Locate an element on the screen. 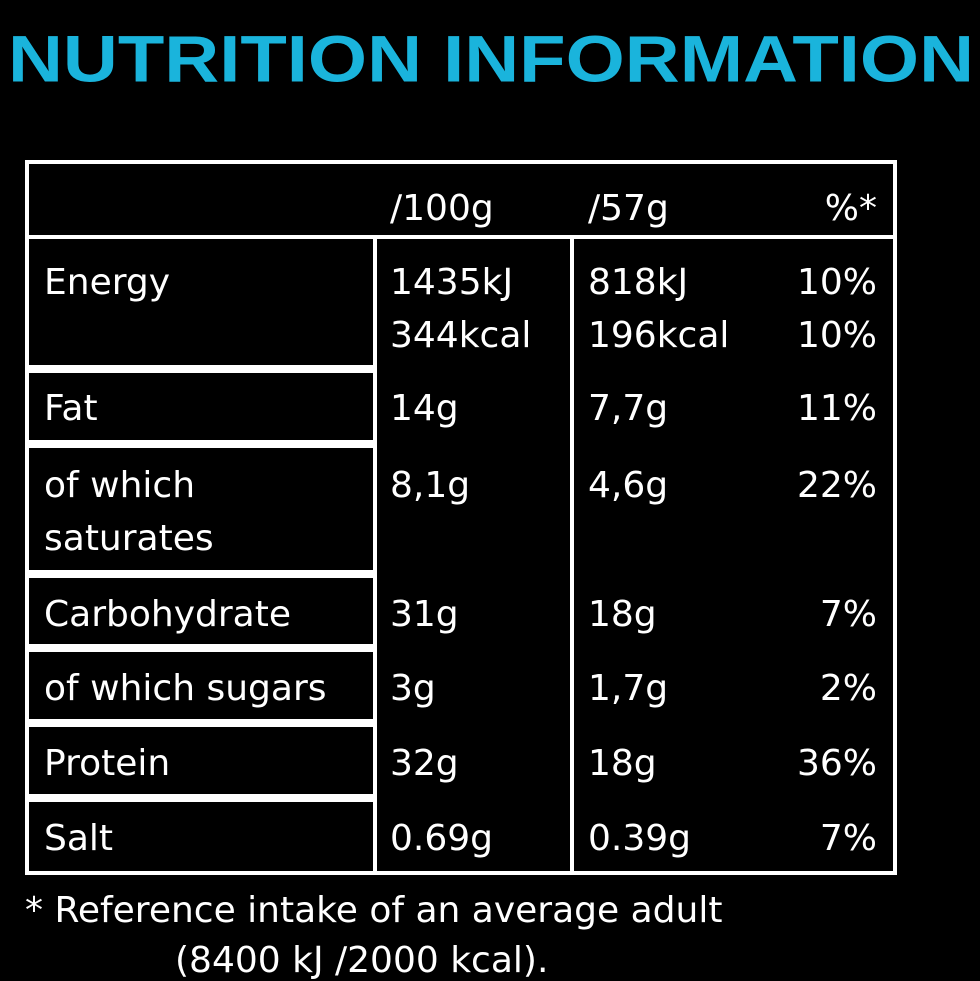 The image size is (980, 981). row-label: Carbohydrate is located at coordinates (167, 614).